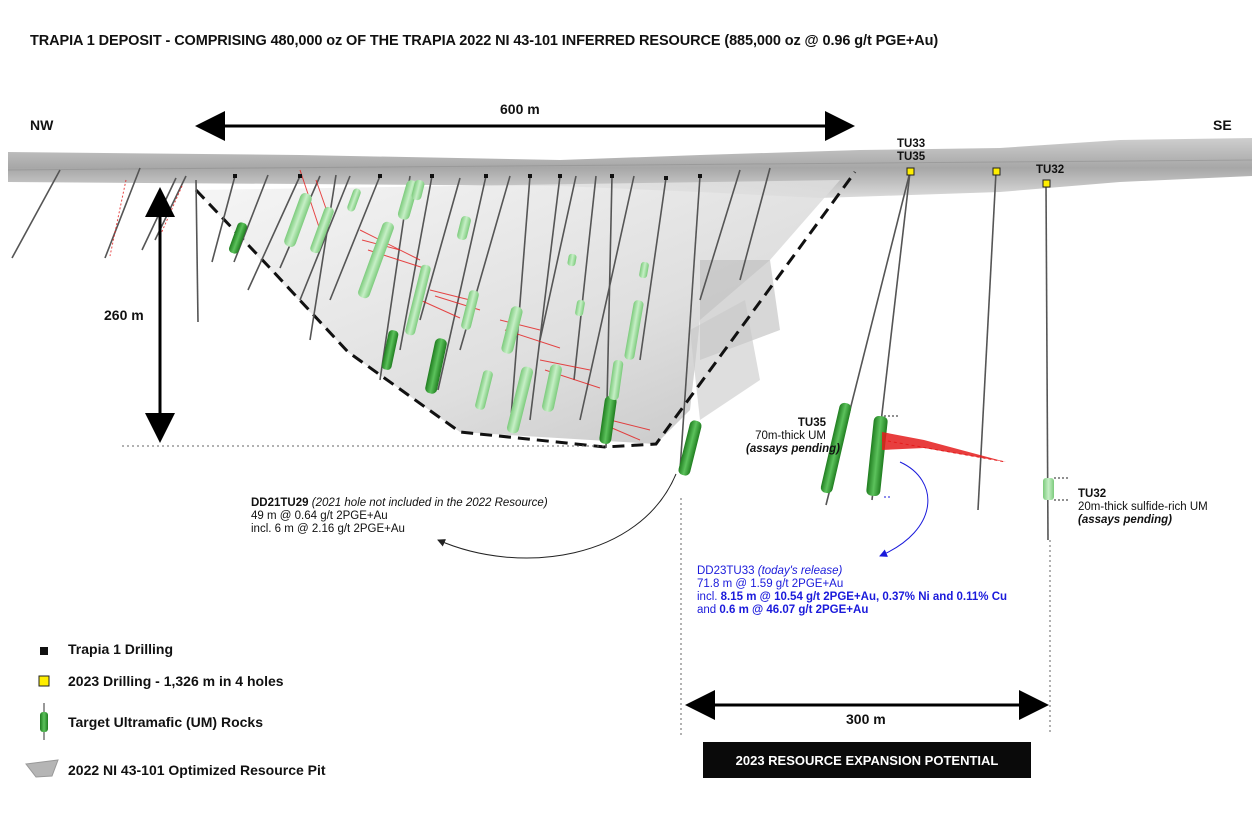  What do you see at coordinates (793, 449) in the screenshot?
I see `tu35-annotation-status: (assays pending)` at bounding box center [793, 449].